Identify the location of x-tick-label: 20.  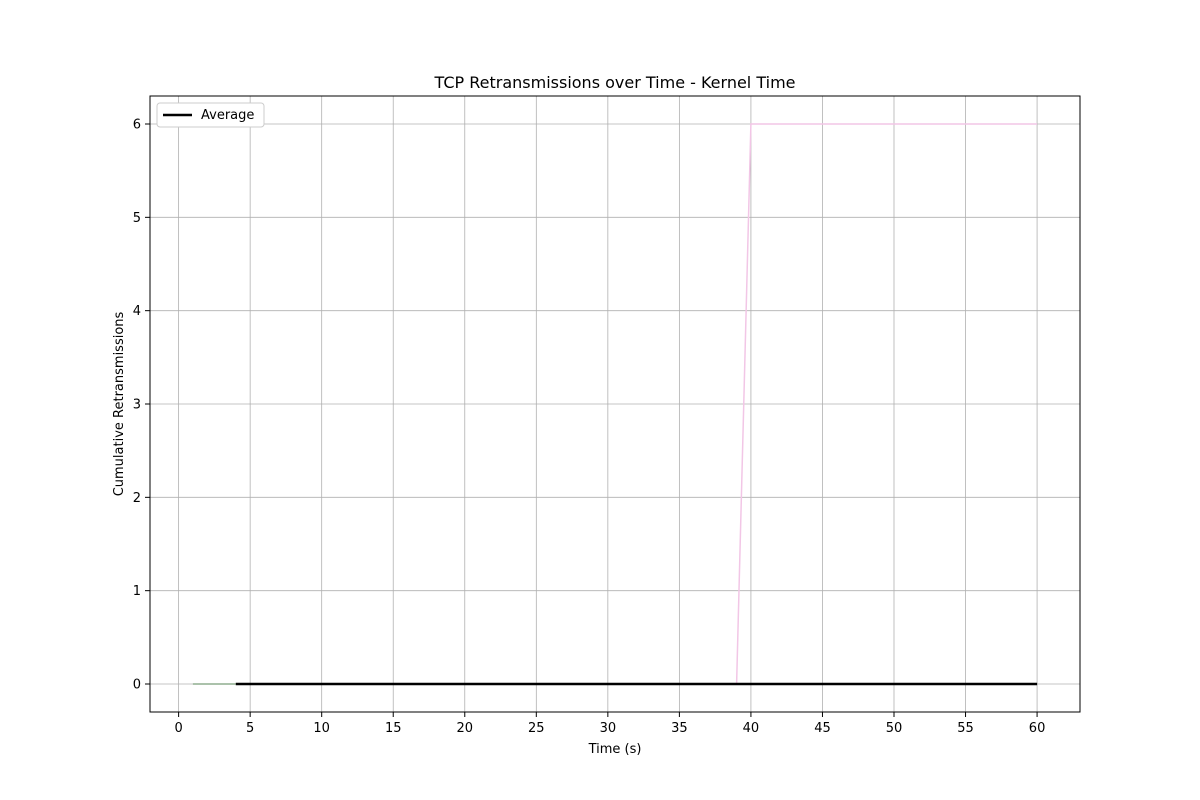
(464, 728).